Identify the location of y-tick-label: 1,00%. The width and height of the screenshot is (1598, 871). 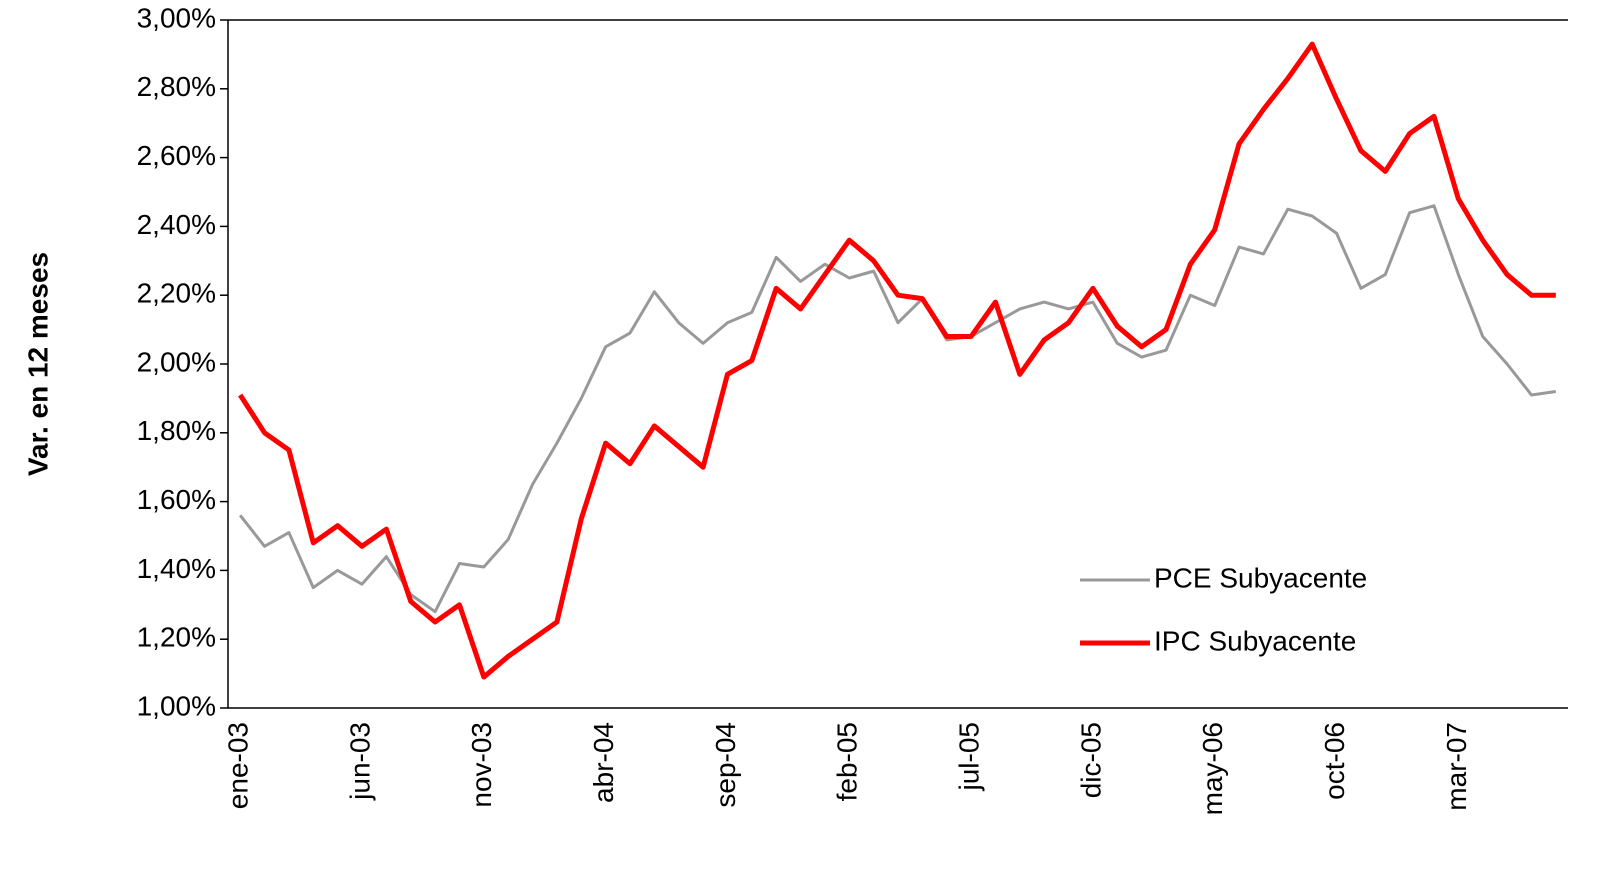
(176, 705).